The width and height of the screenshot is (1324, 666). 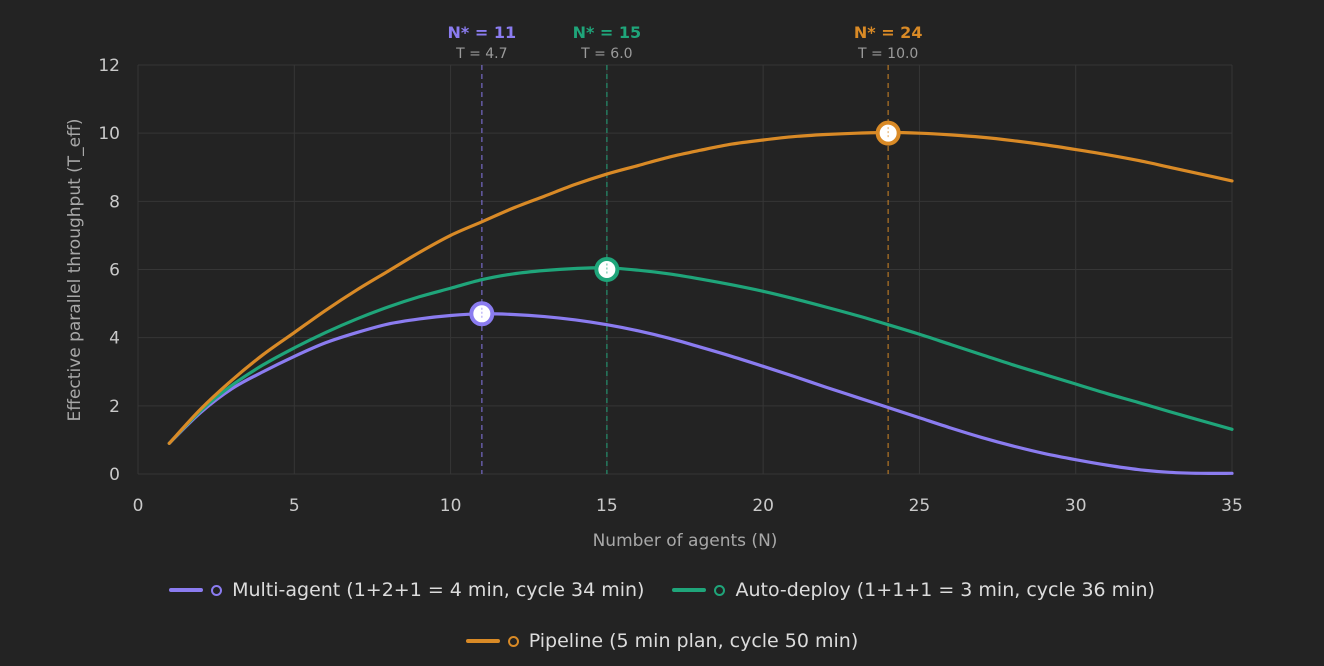 I want to click on x-tick-label: 5, so click(x=294, y=506).